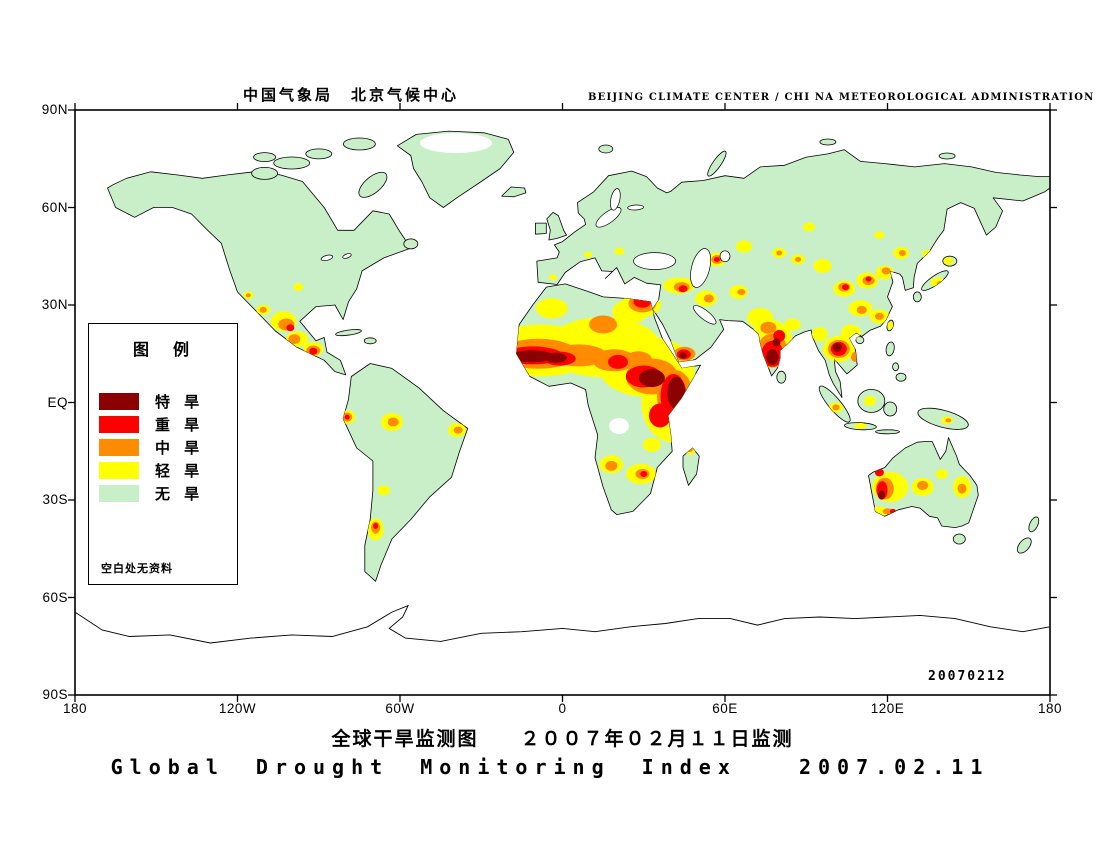  What do you see at coordinates (608, 217) in the screenshot?
I see `baltic-sea` at bounding box center [608, 217].